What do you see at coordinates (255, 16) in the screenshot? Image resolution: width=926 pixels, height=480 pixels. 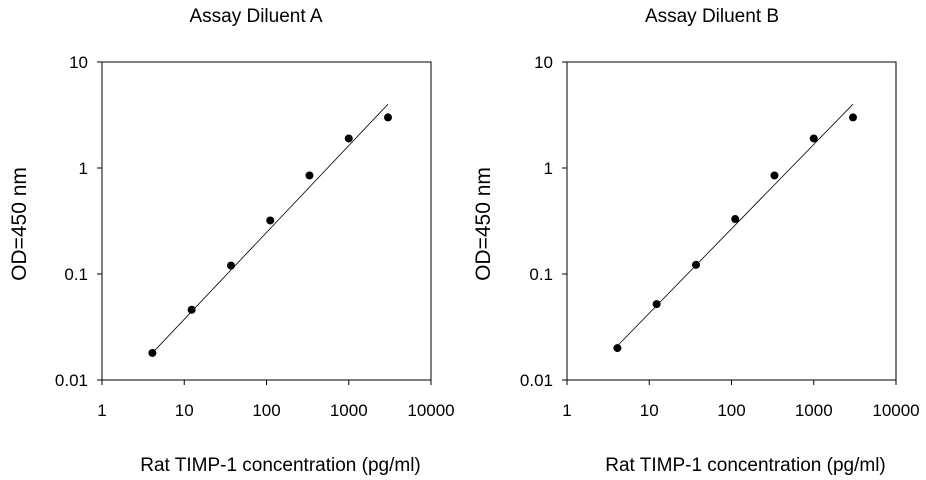 I see `chart-title: Assay Diluent A` at bounding box center [255, 16].